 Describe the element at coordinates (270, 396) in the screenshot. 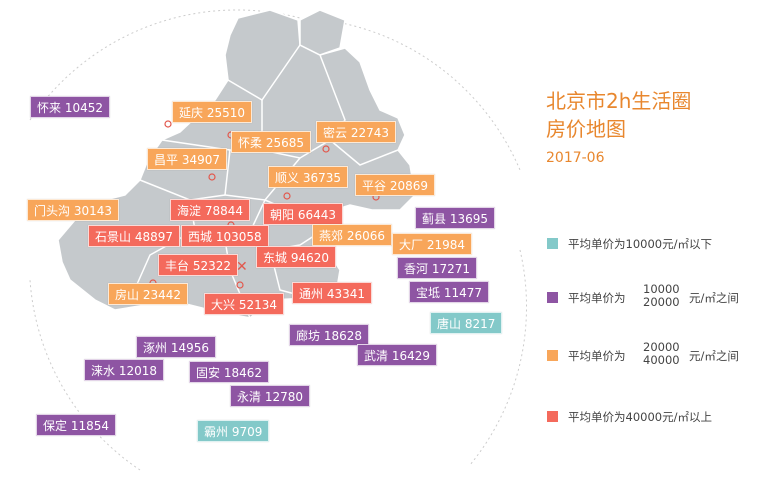

I see `area-label-yongqing: 永清 12780` at that location.